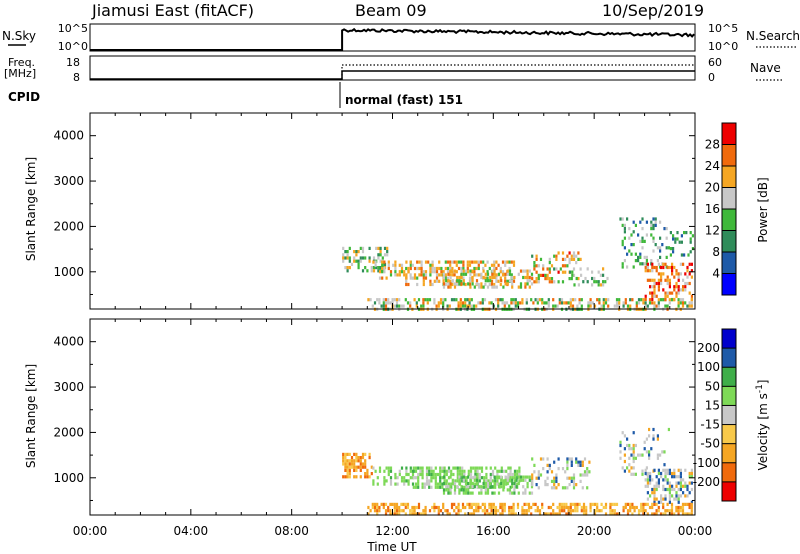 The image size is (800, 554). What do you see at coordinates (191, 531) in the screenshot?
I see `x-tick-label: 04:00` at bounding box center [191, 531].